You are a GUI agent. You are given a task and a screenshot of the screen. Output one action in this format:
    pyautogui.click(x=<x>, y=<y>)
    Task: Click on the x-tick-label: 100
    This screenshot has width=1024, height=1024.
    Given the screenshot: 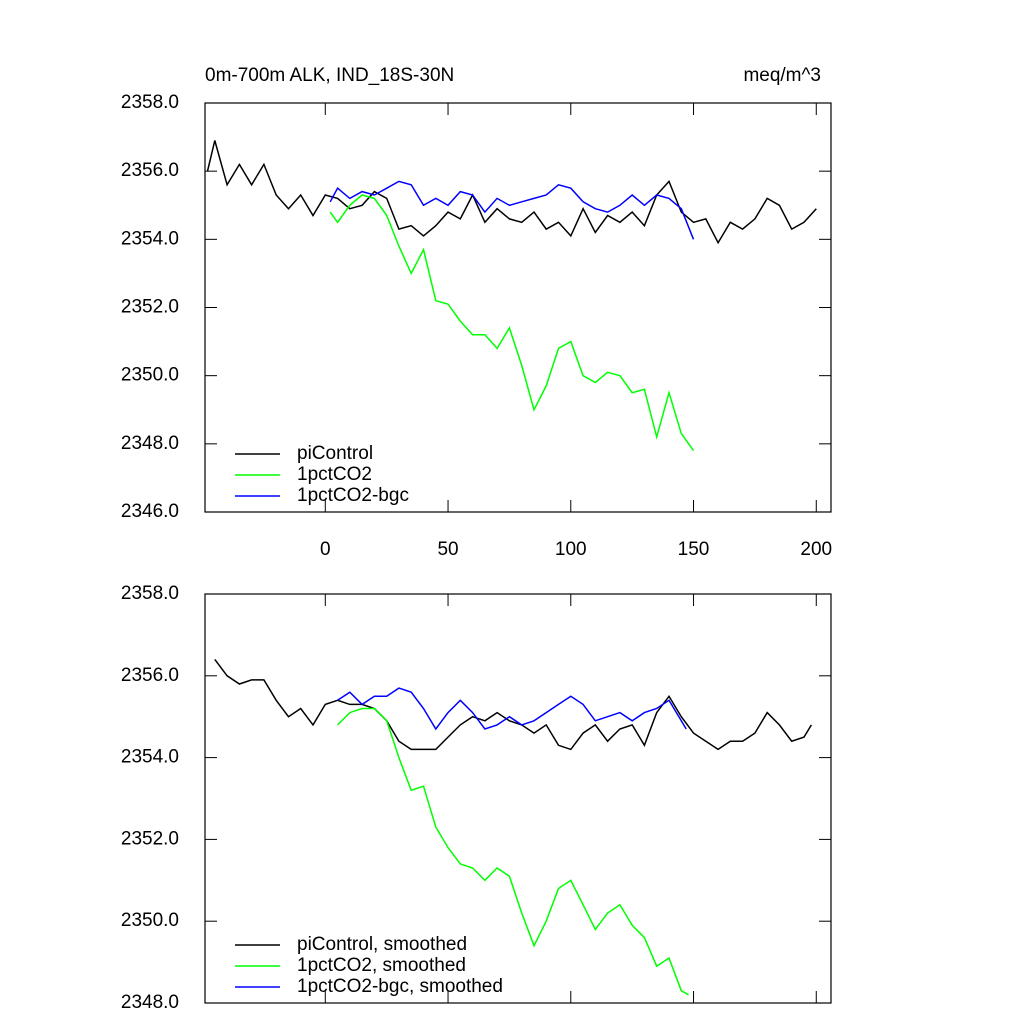 What is the action you would take?
    pyautogui.click(x=571, y=549)
    